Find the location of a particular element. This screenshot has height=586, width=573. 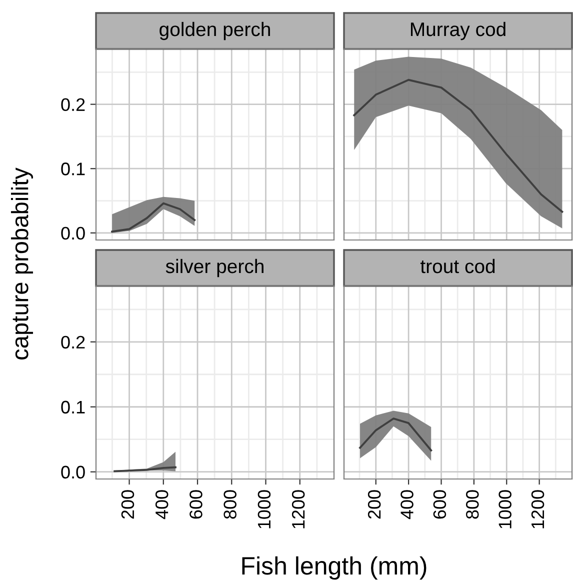

chart-title: trout cod is located at coordinates (457, 266).